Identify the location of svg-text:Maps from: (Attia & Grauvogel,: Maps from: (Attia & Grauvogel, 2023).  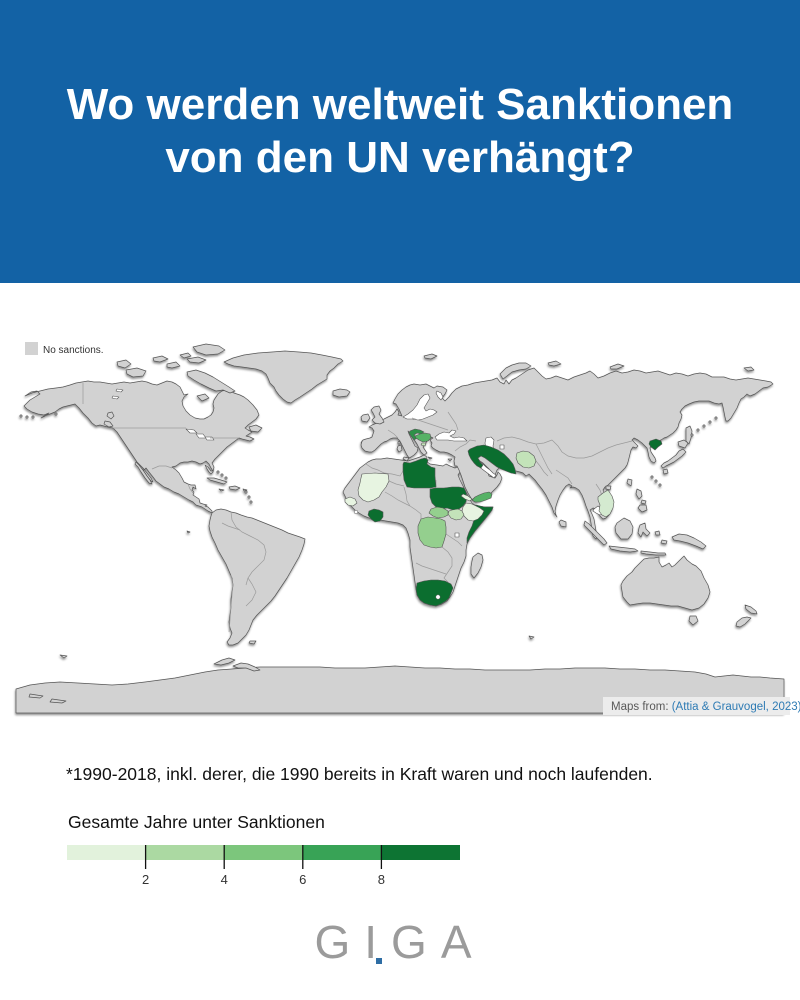
(705, 707).